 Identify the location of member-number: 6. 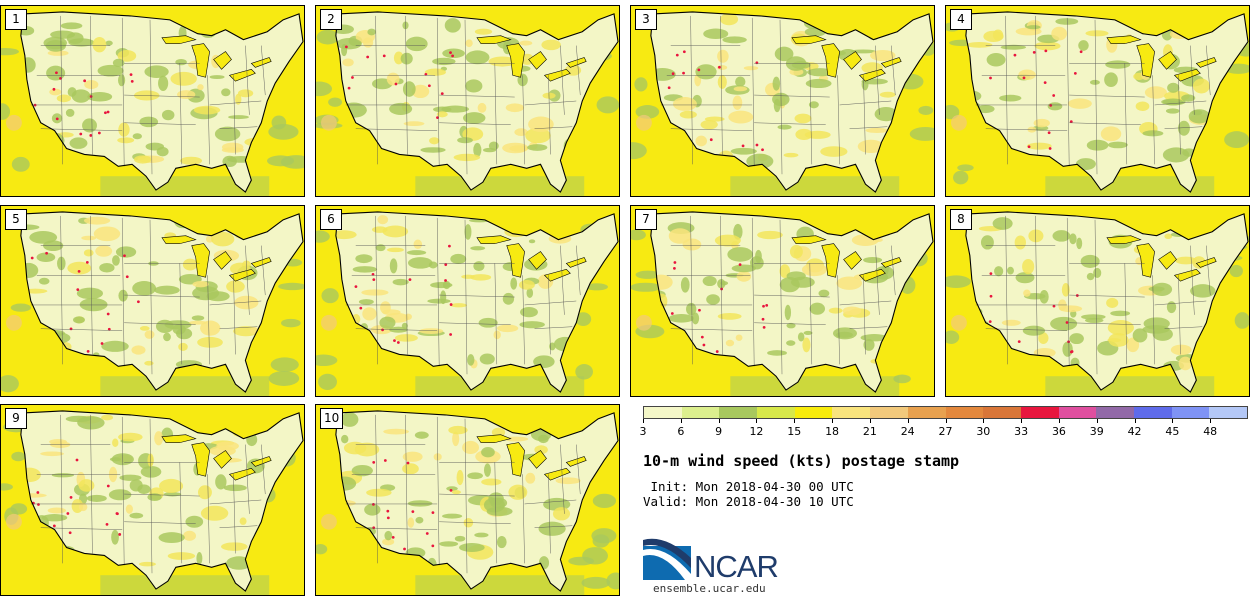
(331, 219).